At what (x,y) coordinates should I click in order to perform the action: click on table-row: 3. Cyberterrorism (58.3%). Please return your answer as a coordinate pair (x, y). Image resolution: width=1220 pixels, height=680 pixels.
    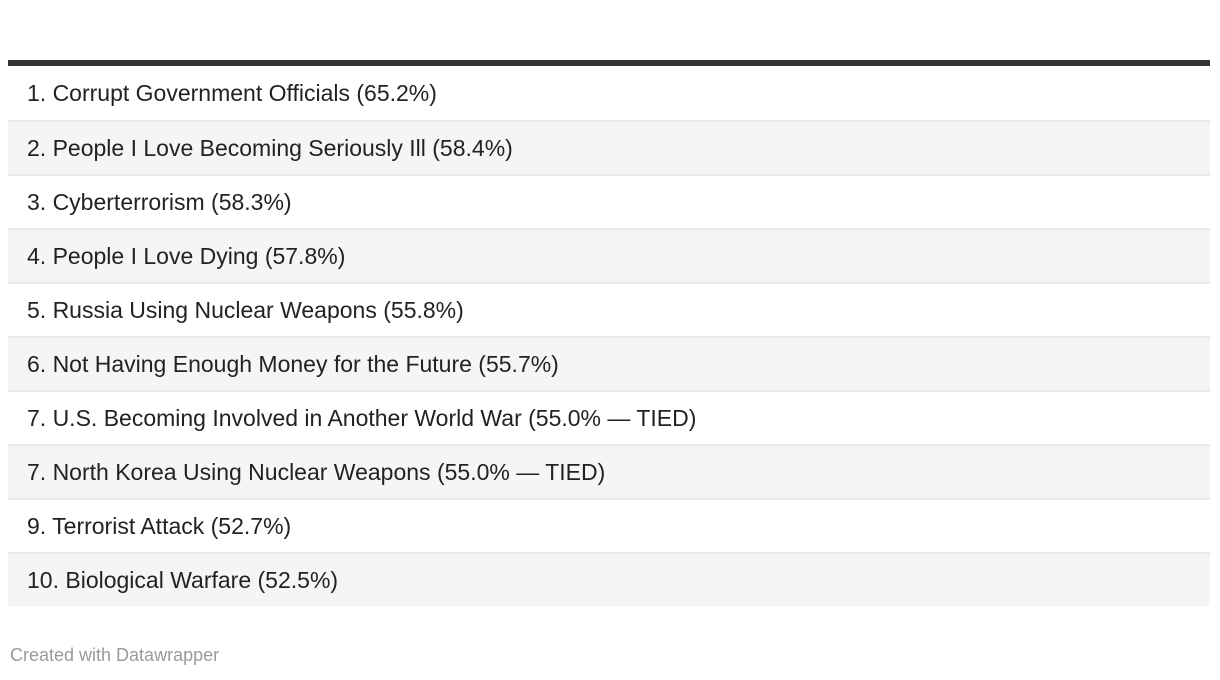
    Looking at the image, I should click on (609, 201).